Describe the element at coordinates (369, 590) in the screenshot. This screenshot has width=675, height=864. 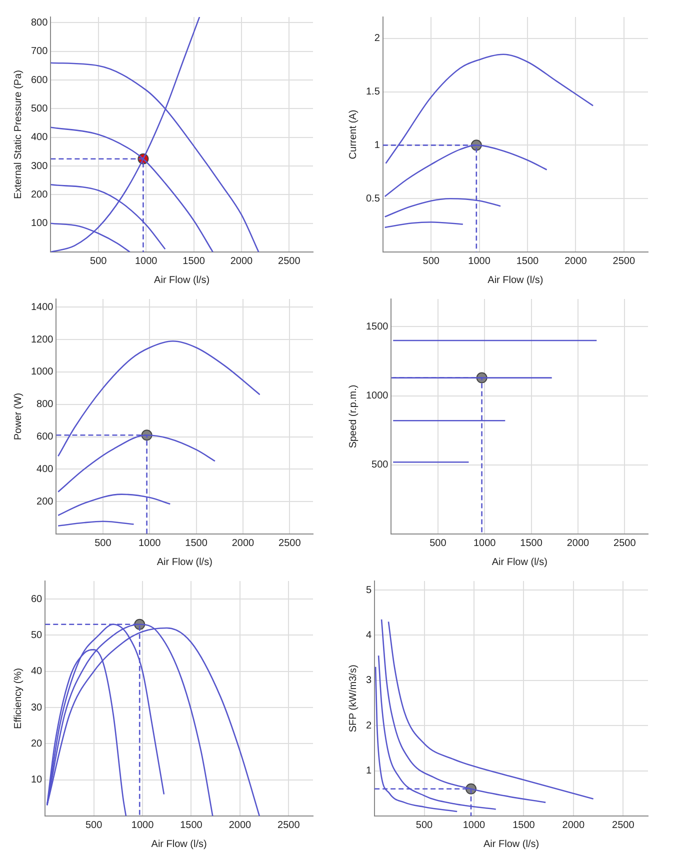
I see `y-tick-label: 5` at that location.